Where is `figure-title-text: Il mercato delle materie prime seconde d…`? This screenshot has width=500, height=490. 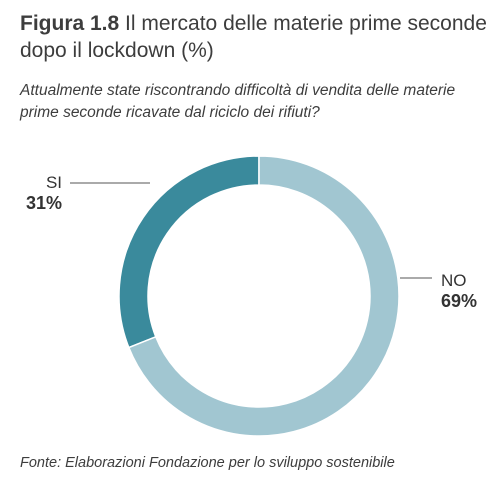 figure-title-text: Il mercato delle materie prime seconde d… is located at coordinates (253, 37).